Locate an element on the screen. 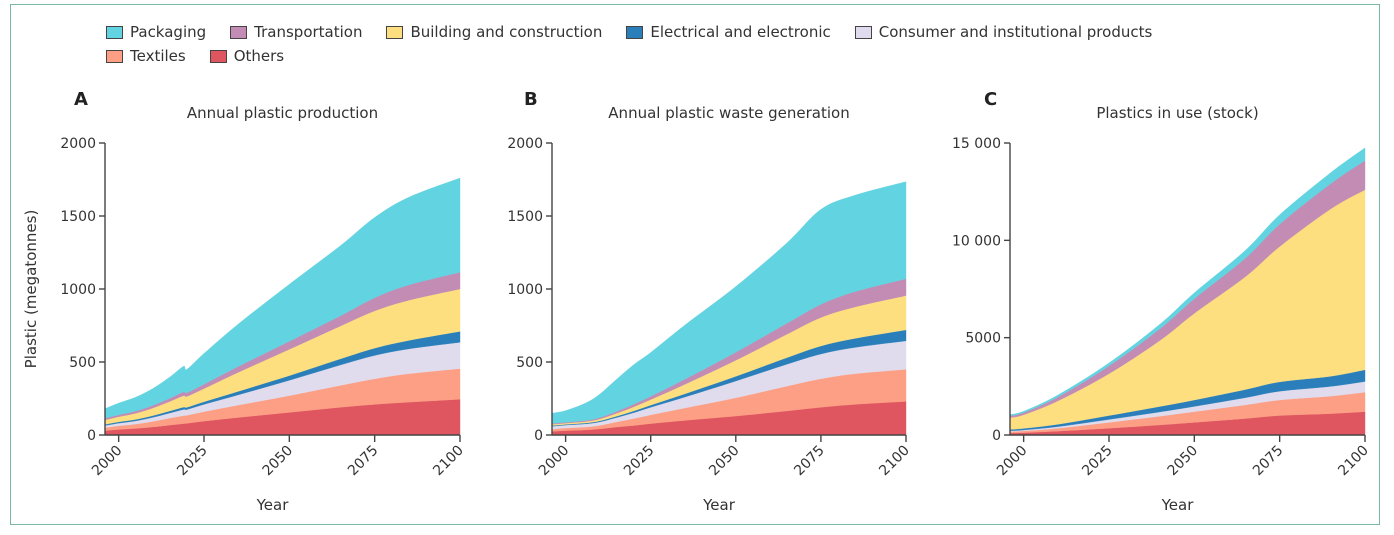 This screenshot has height=535, width=1394. y-tick-label-c: 0 is located at coordinates (996, 436).